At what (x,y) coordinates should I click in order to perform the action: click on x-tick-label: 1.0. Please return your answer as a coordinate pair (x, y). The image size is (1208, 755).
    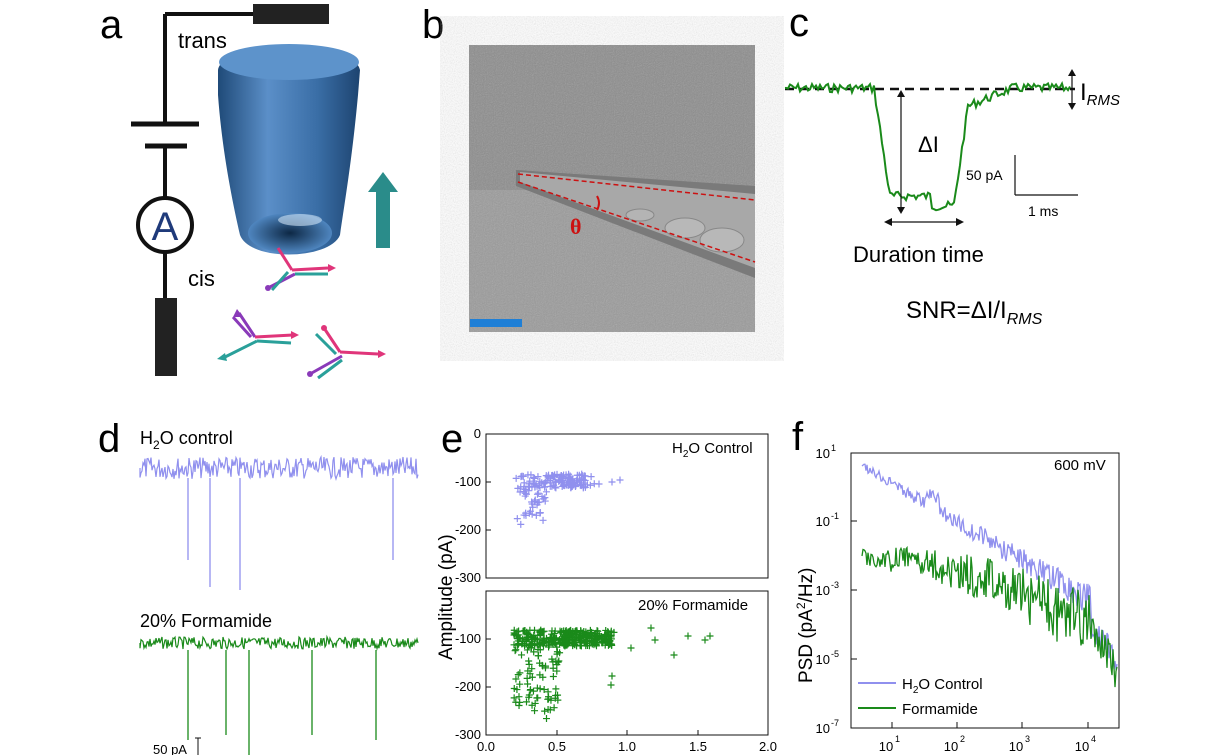
    Looking at the image, I should click on (627, 746).